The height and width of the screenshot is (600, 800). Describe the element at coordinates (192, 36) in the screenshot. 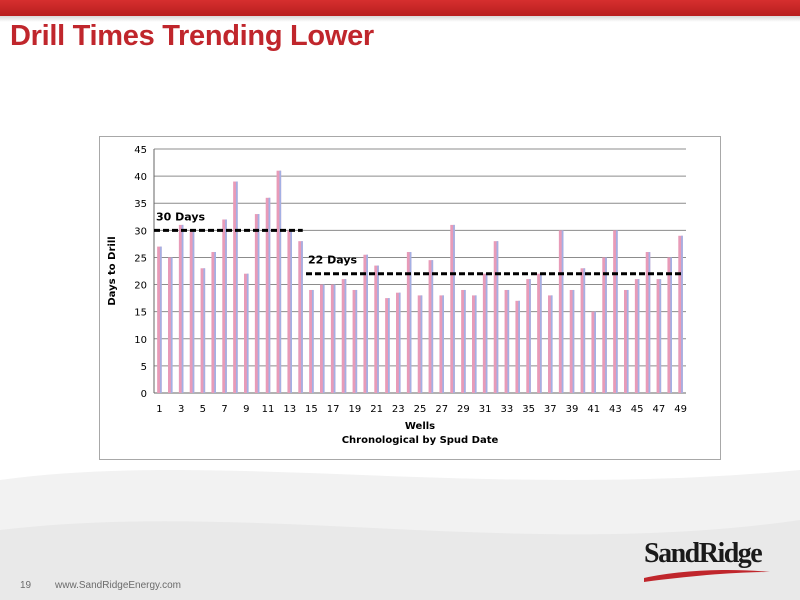

I see `slide-title: Drill Times Trending Lower` at that location.